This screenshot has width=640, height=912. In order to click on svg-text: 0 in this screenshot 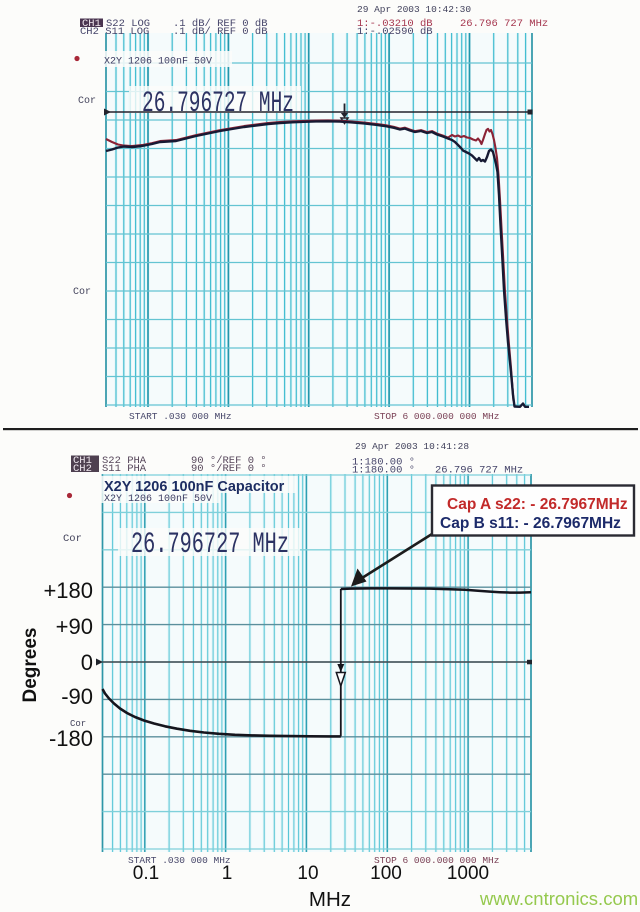, I will do `click(87, 662)`.